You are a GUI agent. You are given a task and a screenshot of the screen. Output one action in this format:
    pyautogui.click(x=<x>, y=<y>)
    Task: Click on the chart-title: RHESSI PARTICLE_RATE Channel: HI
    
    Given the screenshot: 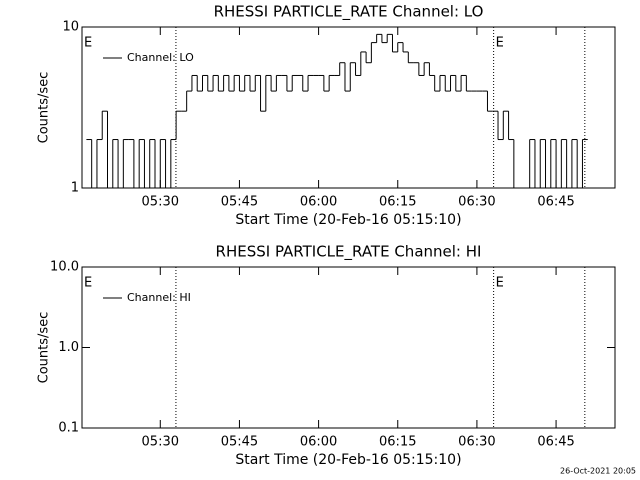 What is the action you would take?
    pyautogui.click(x=349, y=252)
    